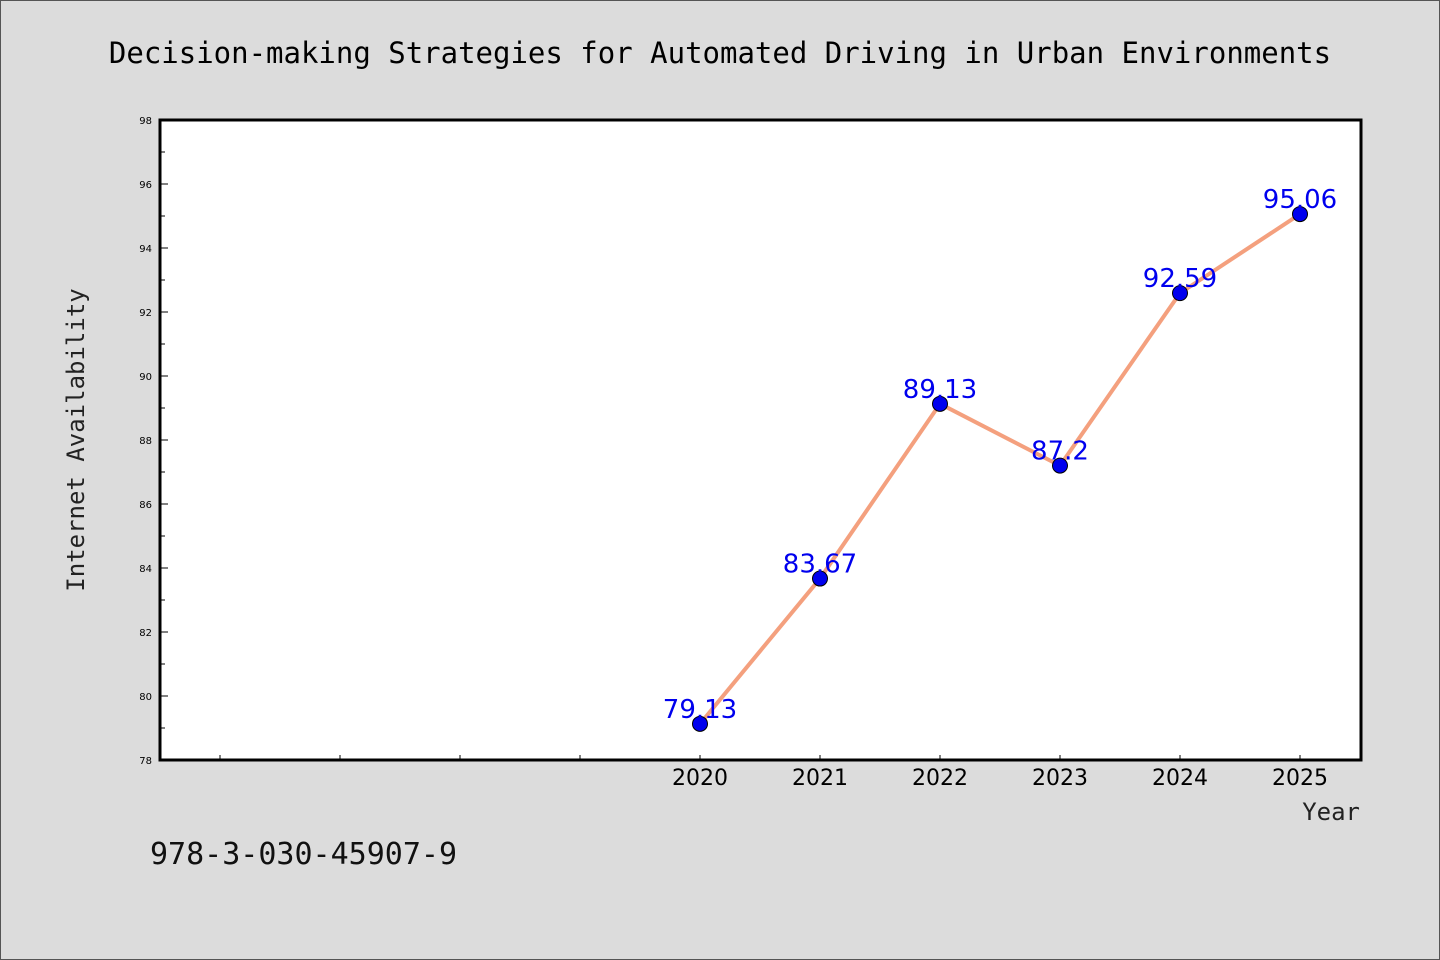 This screenshot has height=960, width=1440. Describe the element at coordinates (145, 121) in the screenshot. I see `y-tick-label: 98` at that location.